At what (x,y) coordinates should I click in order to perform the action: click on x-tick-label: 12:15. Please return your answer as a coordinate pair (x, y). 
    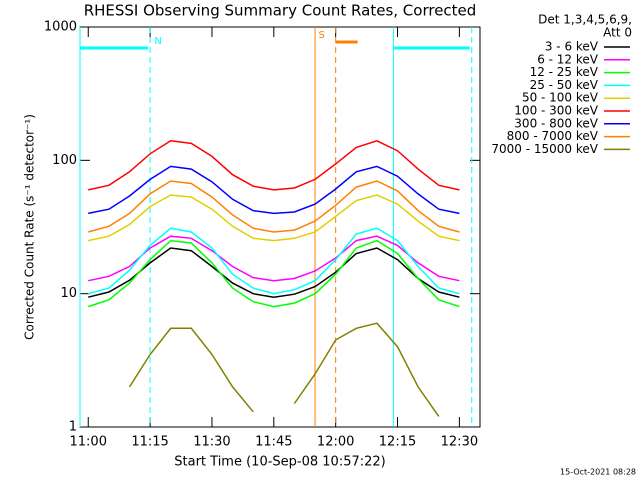
    Looking at the image, I should click on (397, 442).